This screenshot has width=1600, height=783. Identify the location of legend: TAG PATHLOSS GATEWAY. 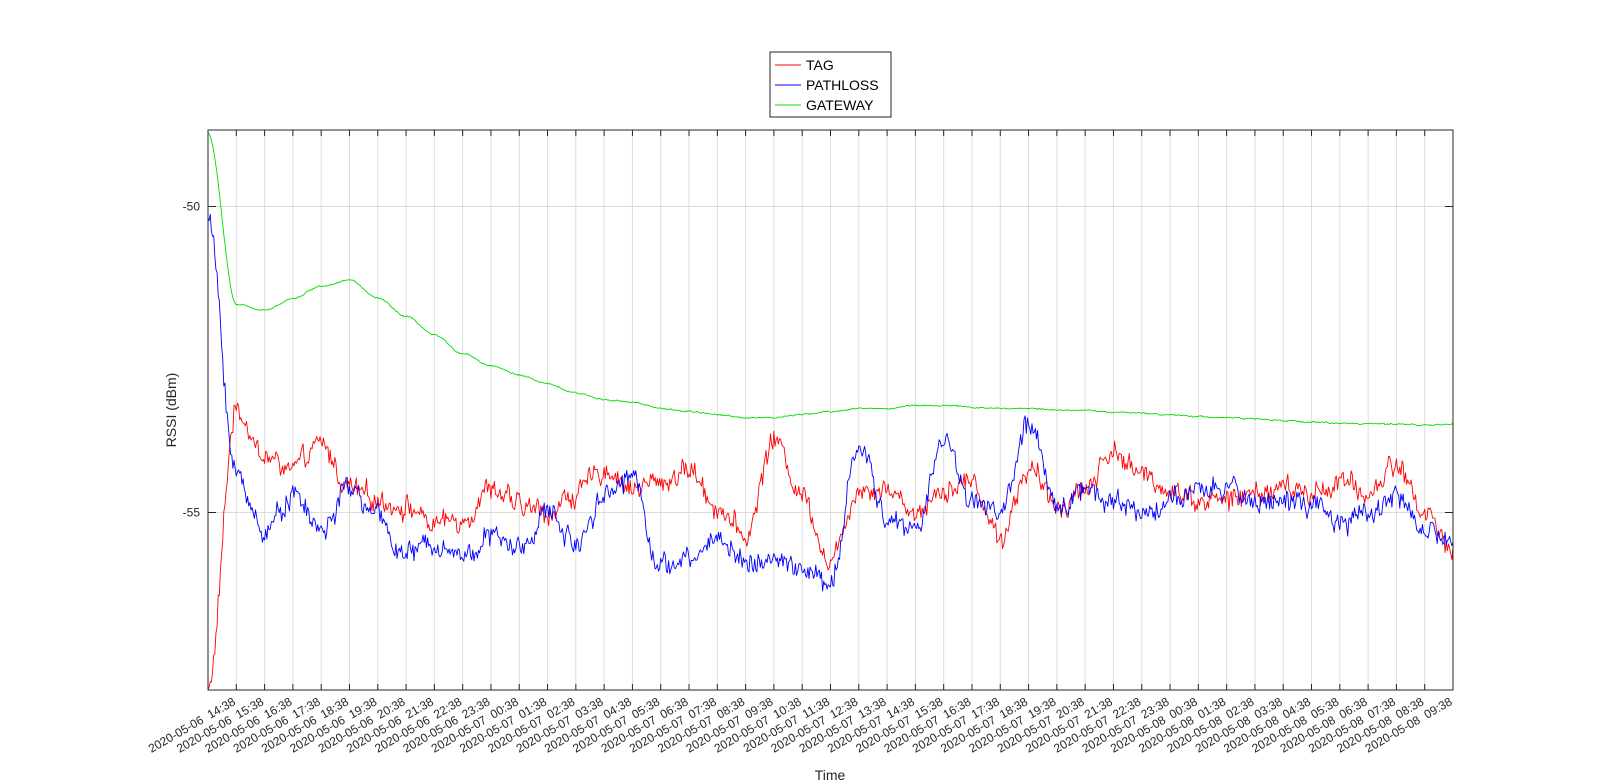
(830, 84).